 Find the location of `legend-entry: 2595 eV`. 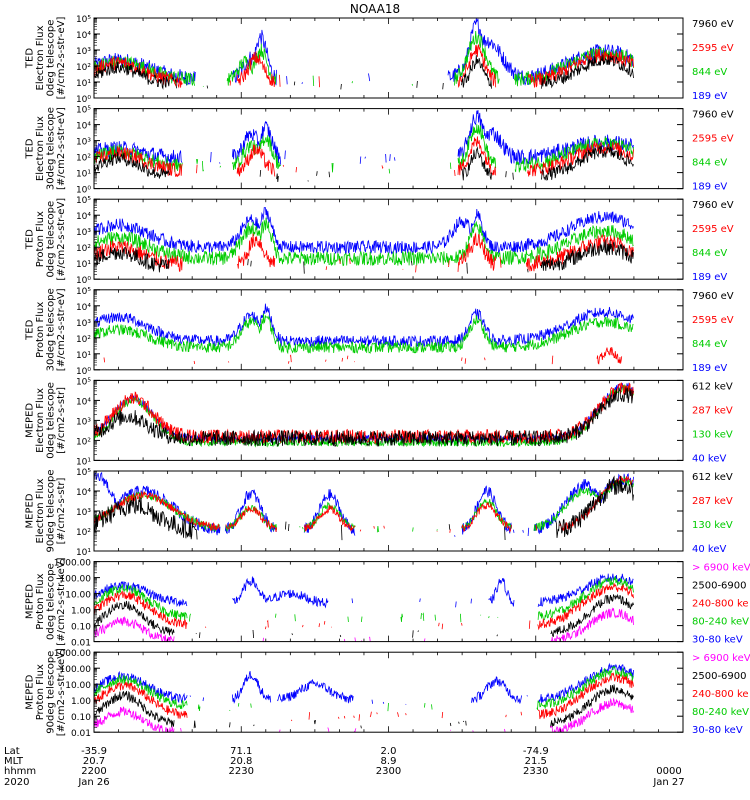

legend-entry: 2595 eV is located at coordinates (713, 229).